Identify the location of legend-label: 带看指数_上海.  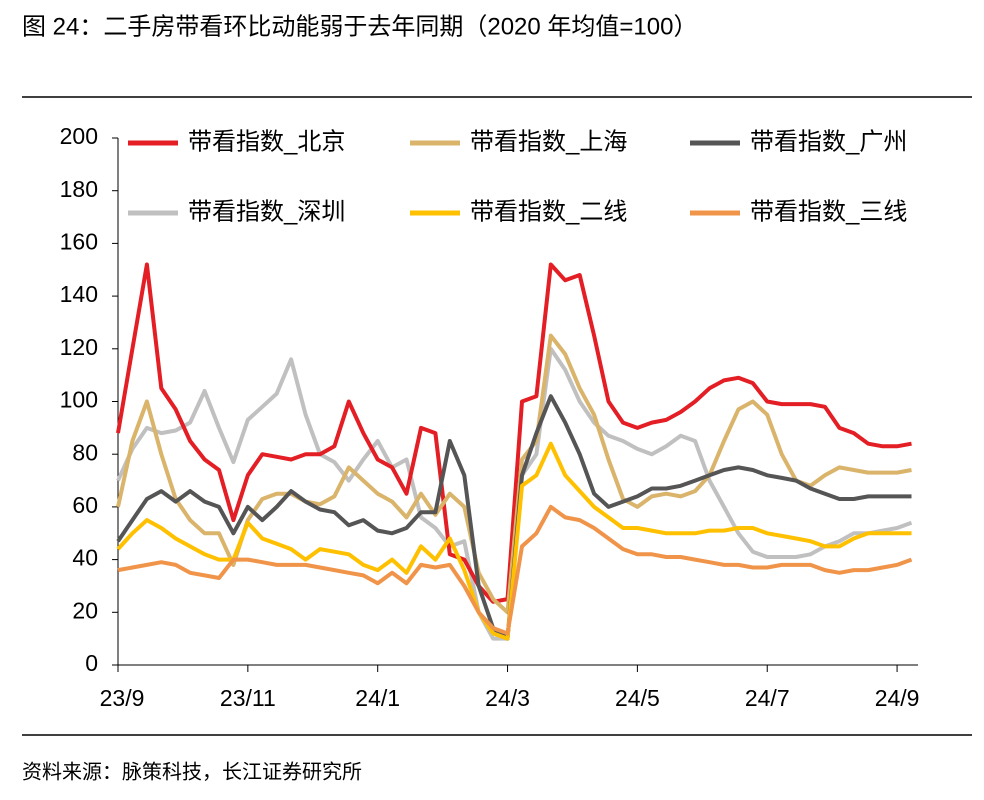
(548, 141).